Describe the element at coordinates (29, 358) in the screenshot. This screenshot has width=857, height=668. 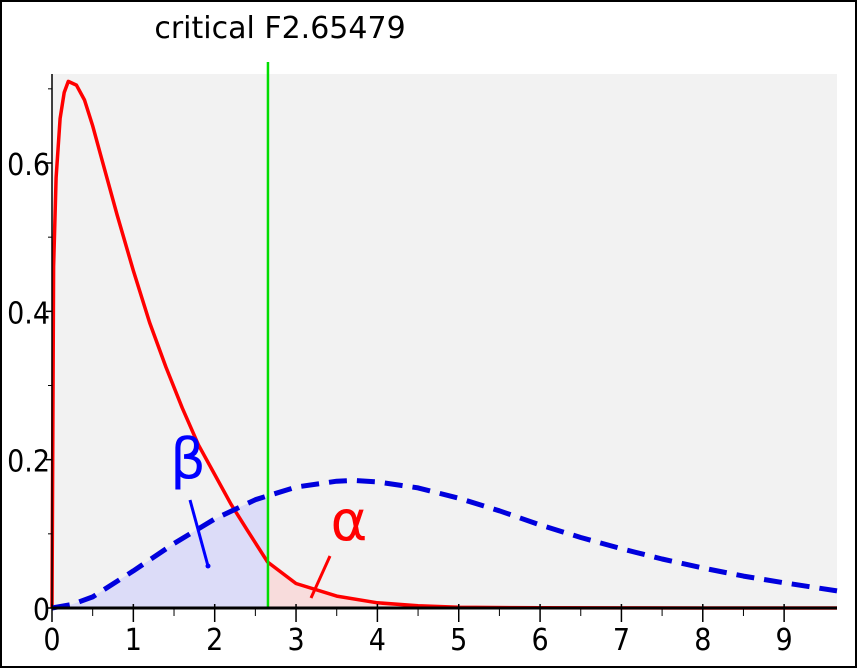
I see `y-ticks: 0 0.2 0.4 0.6` at that location.